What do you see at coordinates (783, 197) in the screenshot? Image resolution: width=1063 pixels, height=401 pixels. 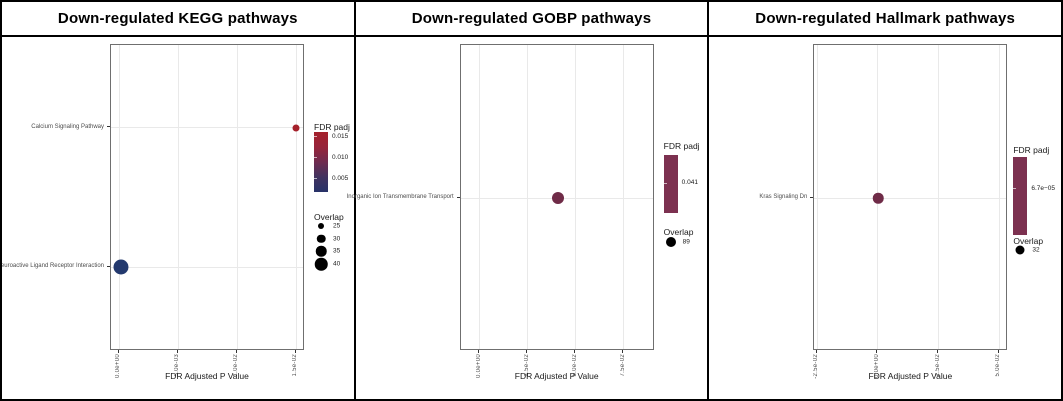 I see `y-axis-label: Kras Signaling Dn` at bounding box center [783, 197].